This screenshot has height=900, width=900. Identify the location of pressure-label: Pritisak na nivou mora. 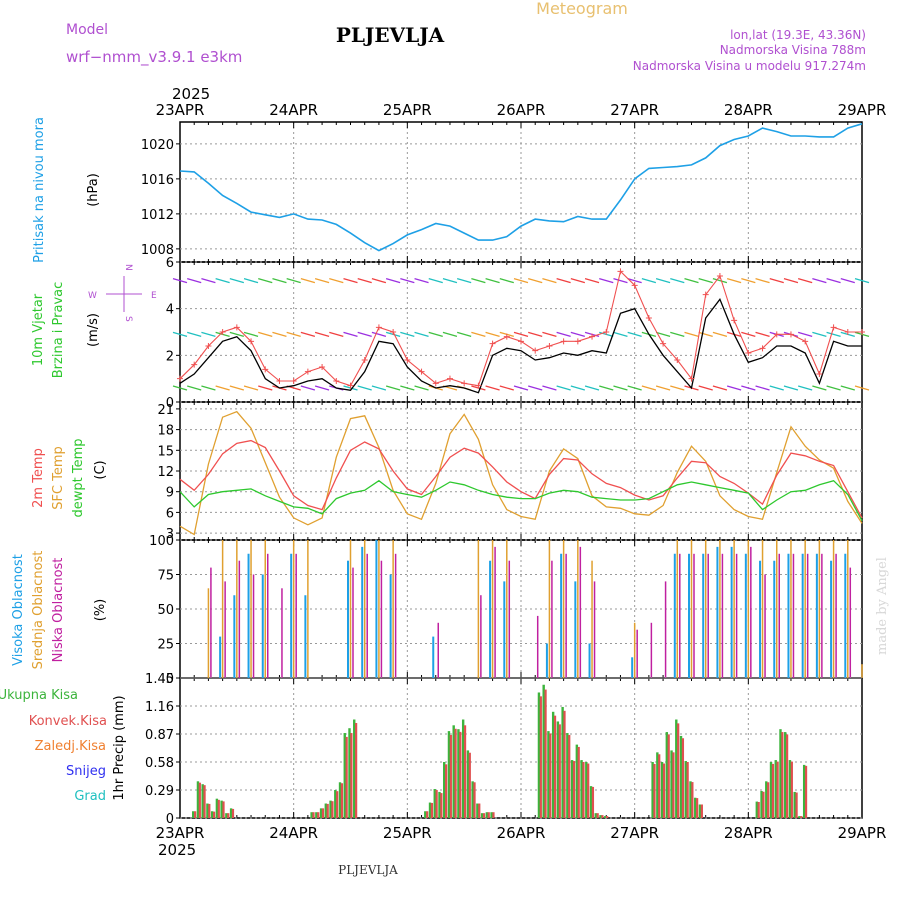
(39, 190).